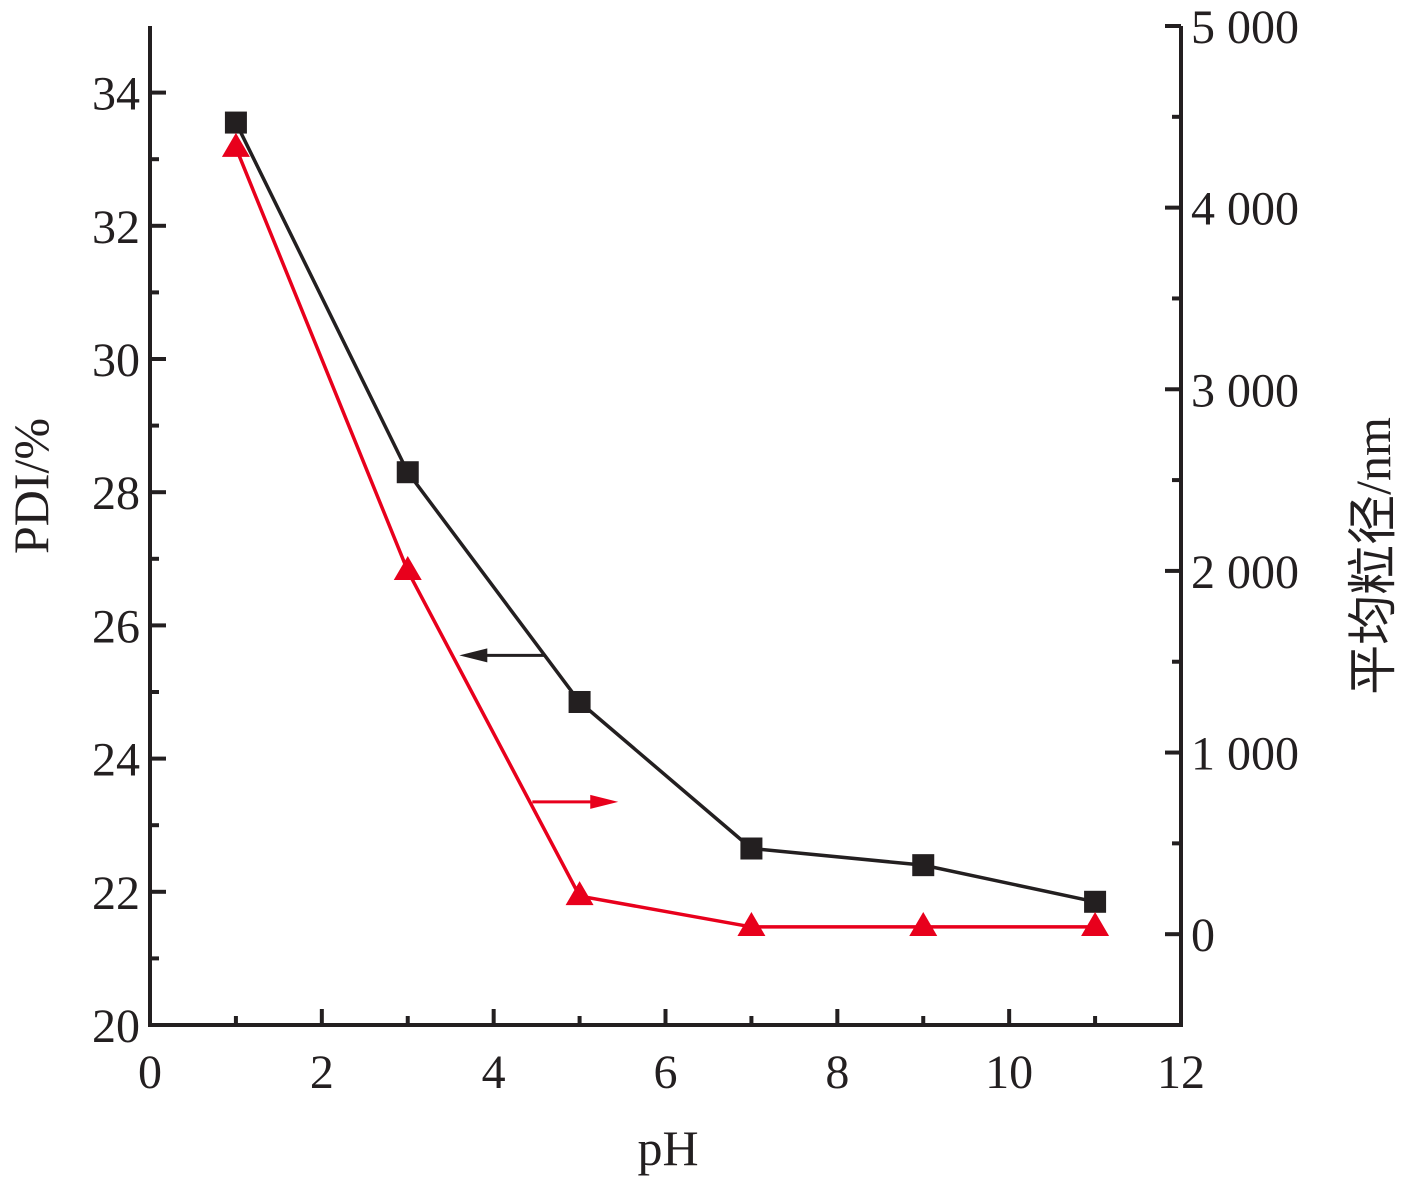  I want to click on y-left-tick-label: 34, so click(116, 94).